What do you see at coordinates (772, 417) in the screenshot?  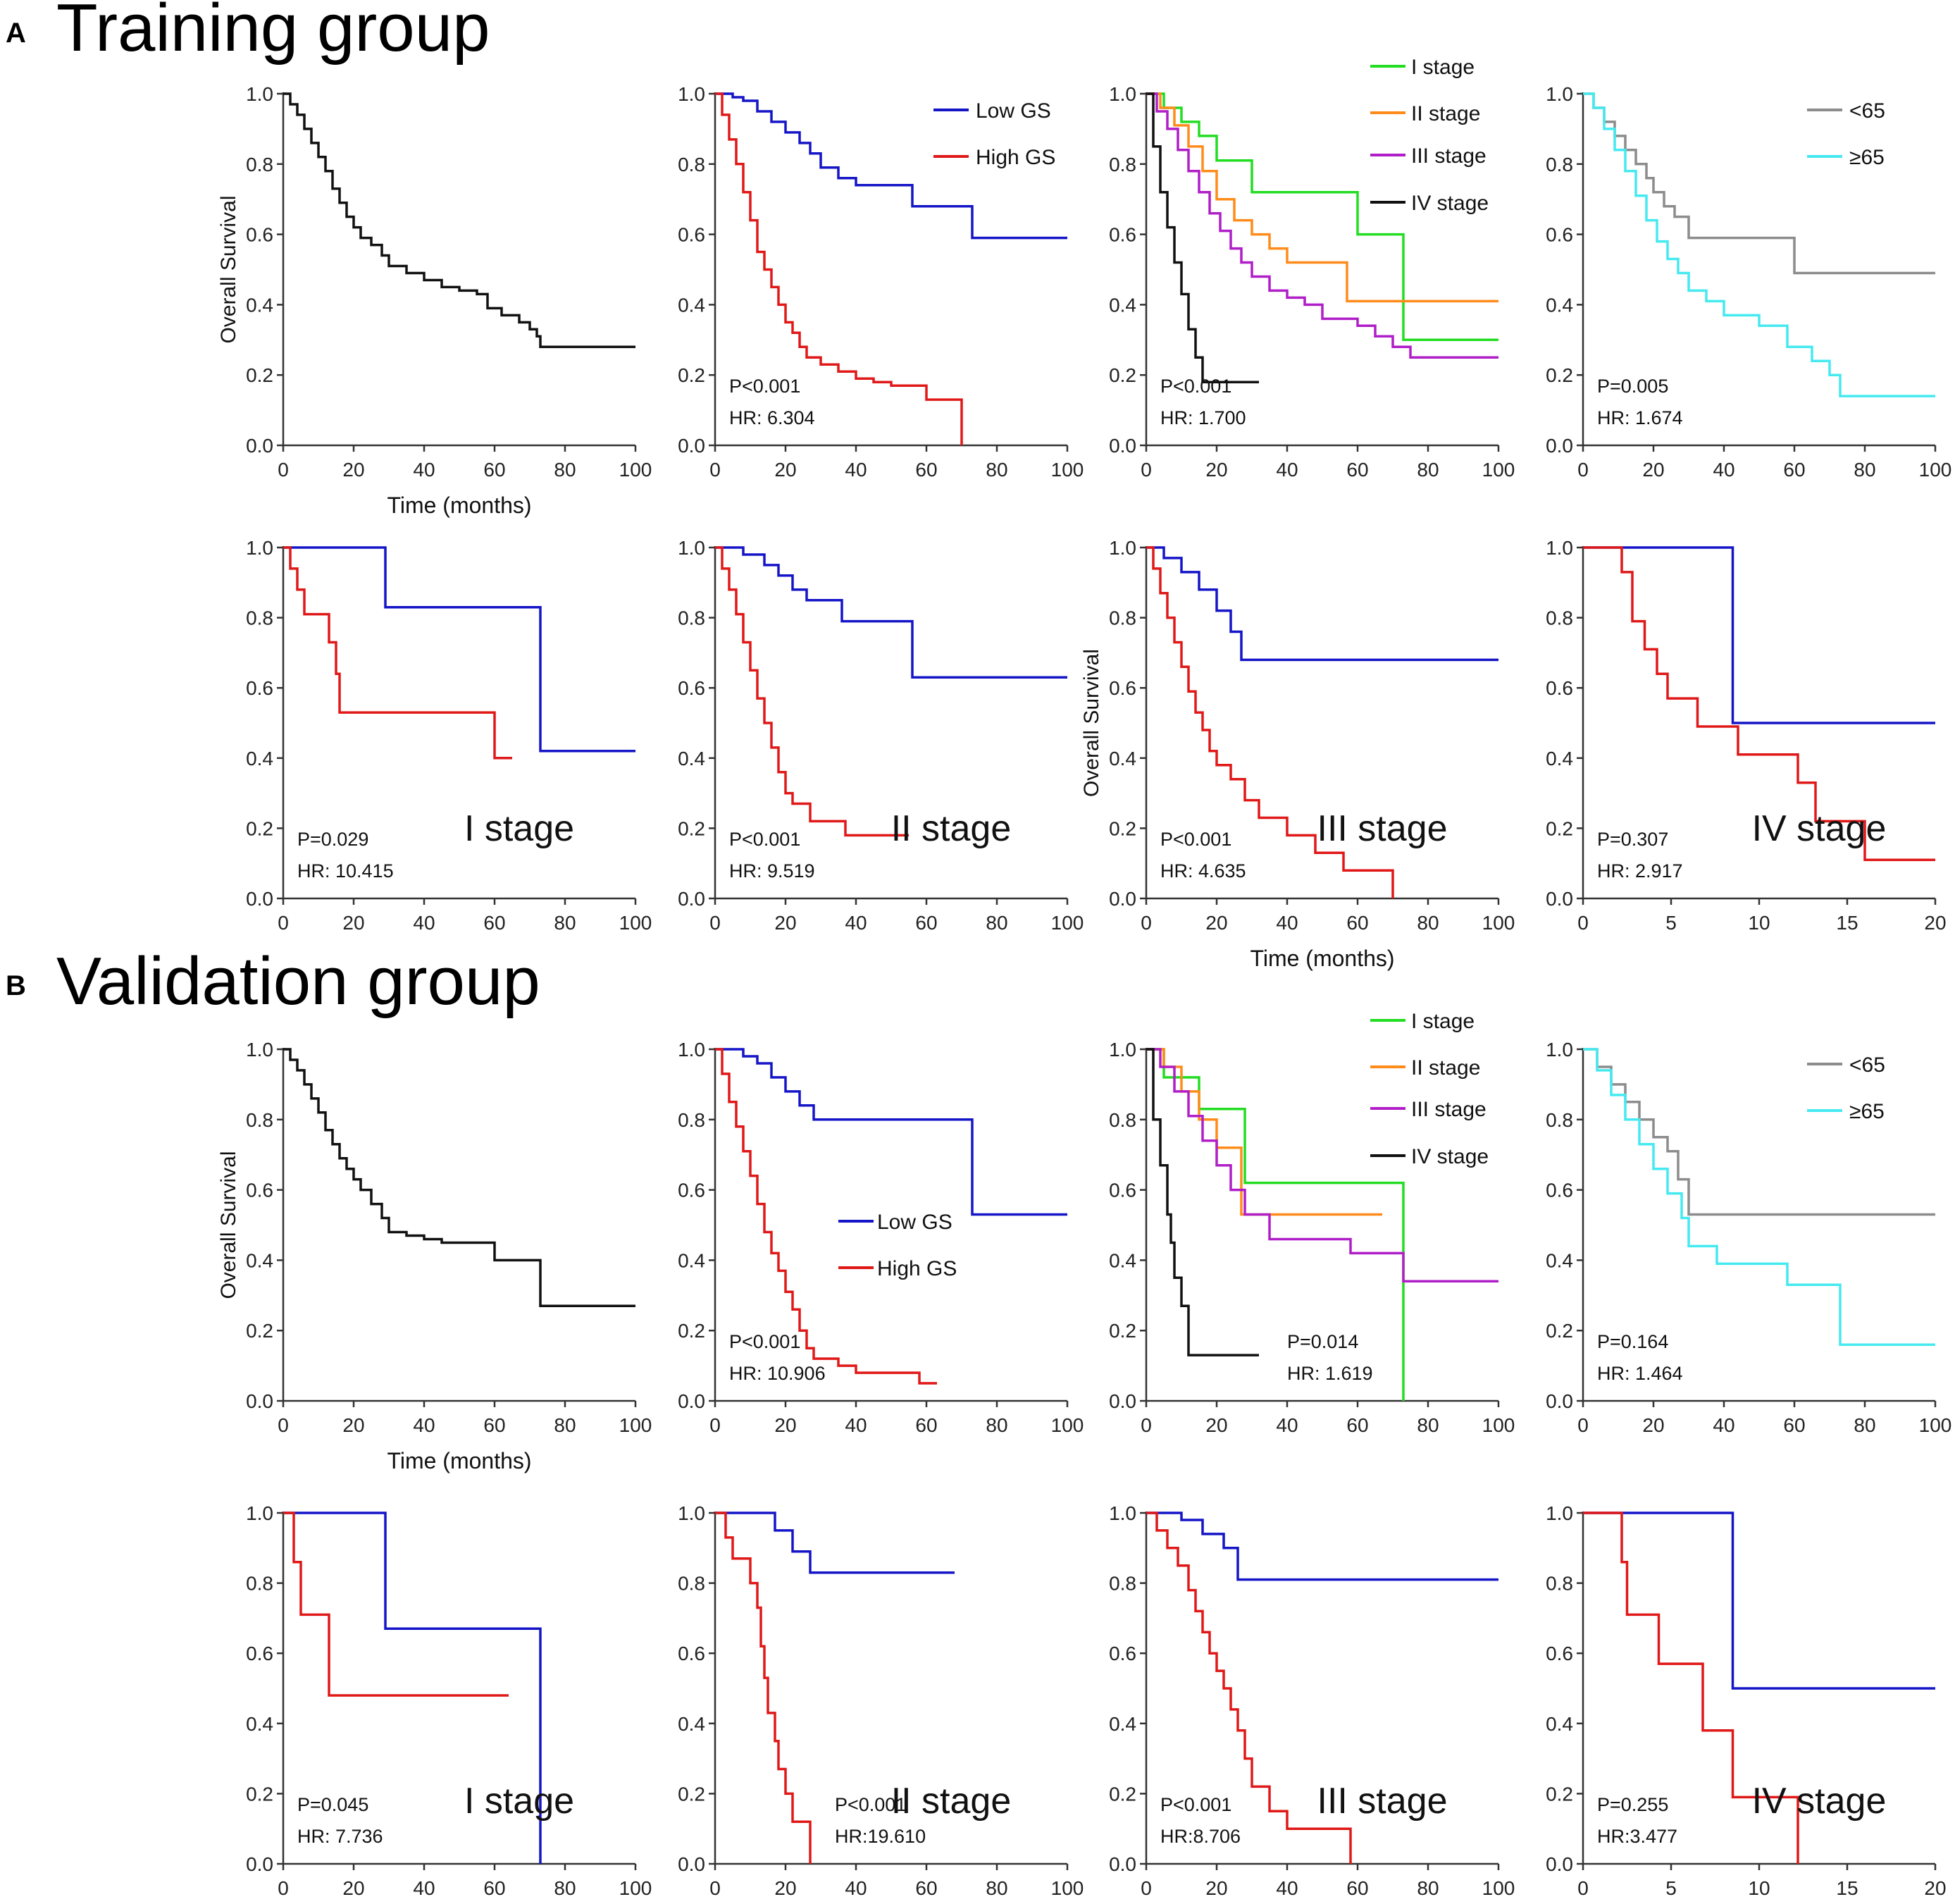 I see `hazard-ratio-label: HR: 6.304` at bounding box center [772, 417].